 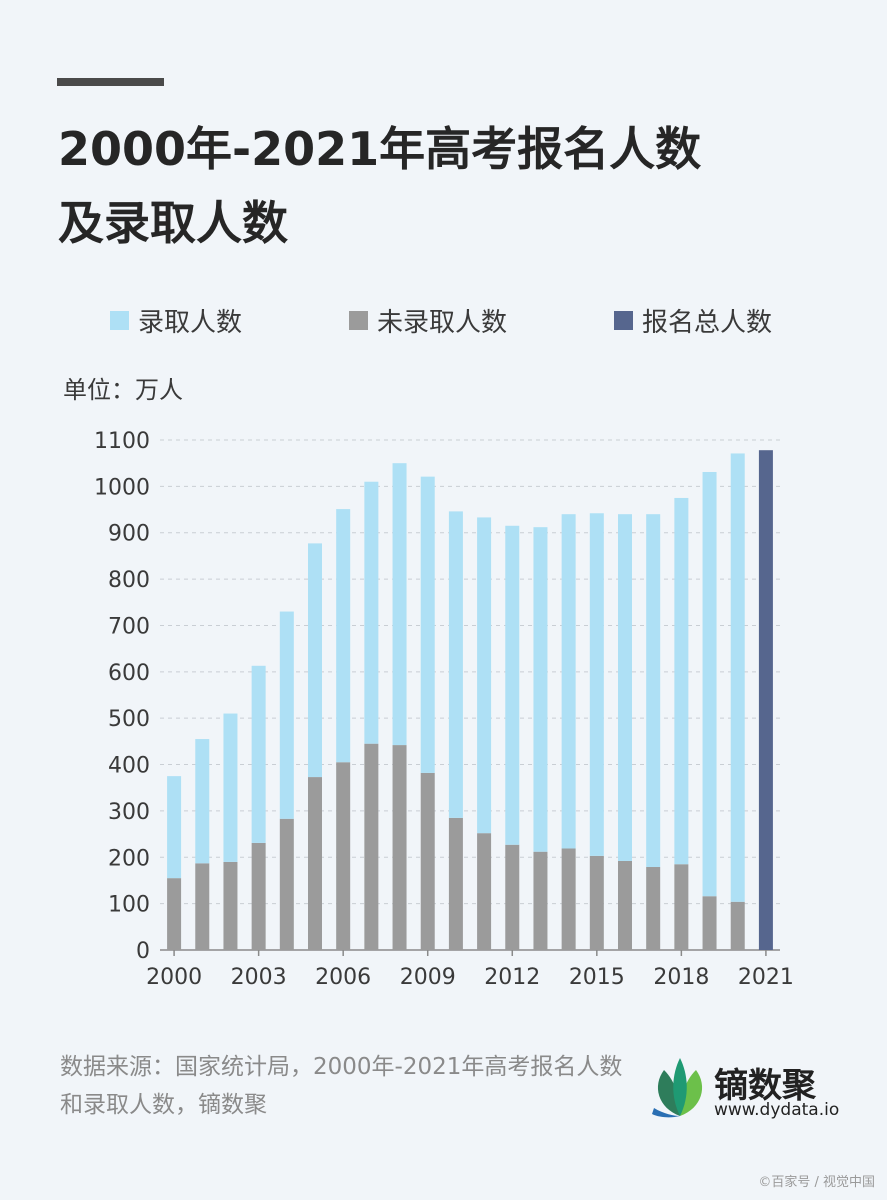 I want to click on y-tick-label: 1100, so click(x=122, y=441).